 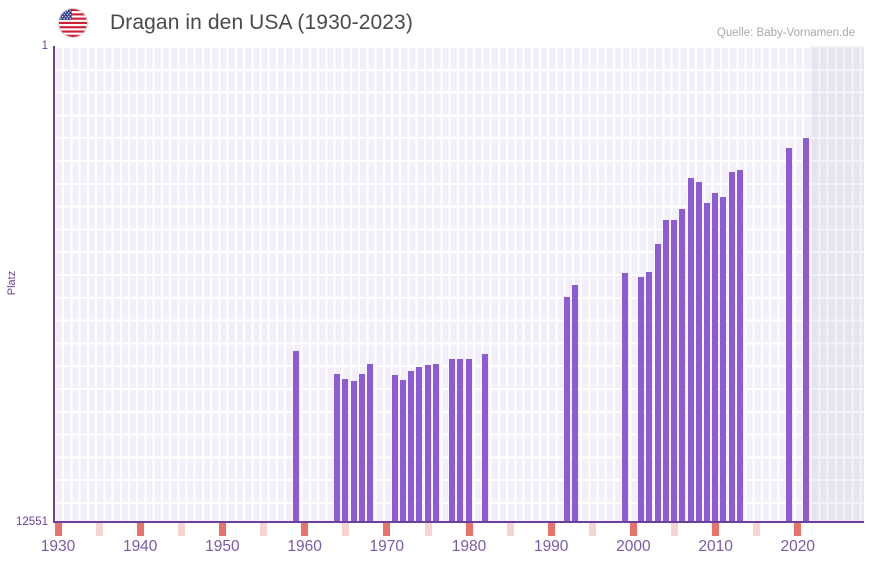 What do you see at coordinates (73, 23) in the screenshot?
I see `us-flag-icon` at bounding box center [73, 23].